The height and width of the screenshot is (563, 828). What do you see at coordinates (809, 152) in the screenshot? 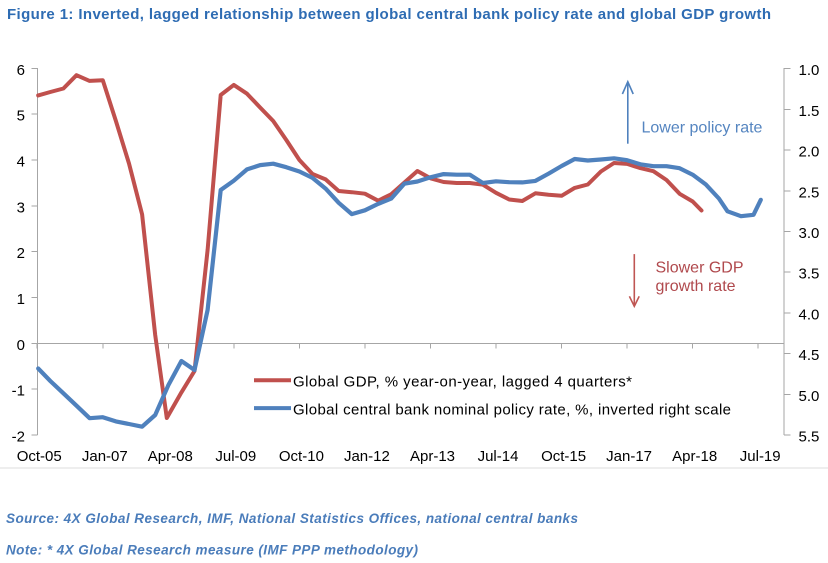
I see `svg-text: 2.0` at bounding box center [809, 152].